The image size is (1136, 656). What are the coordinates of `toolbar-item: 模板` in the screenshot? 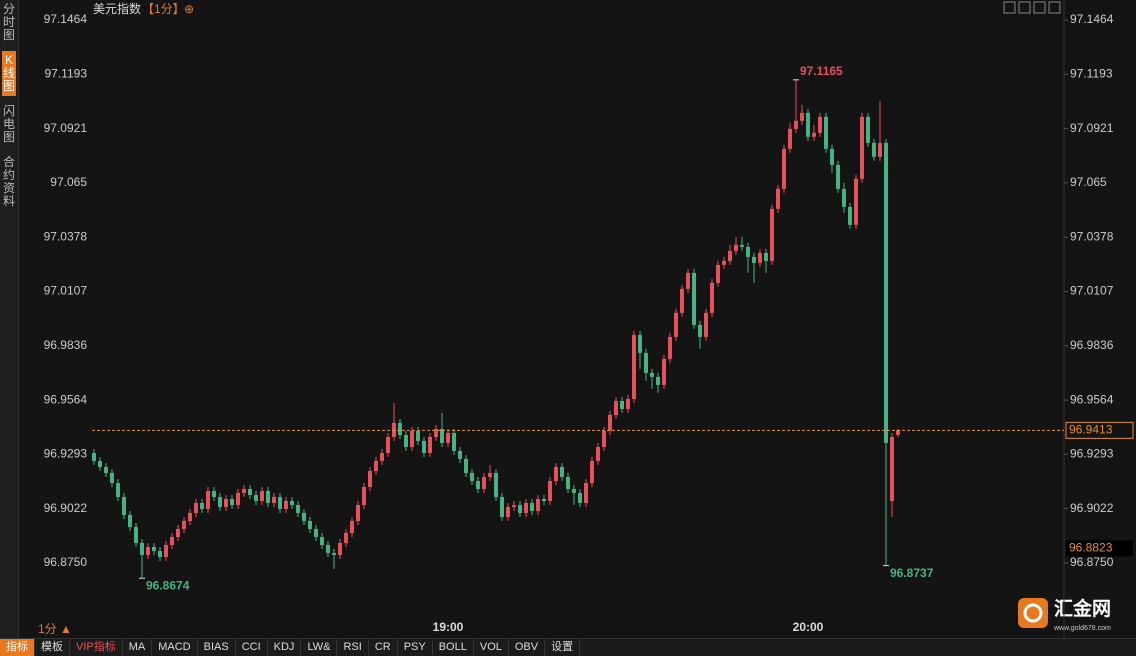 It's located at (52, 647).